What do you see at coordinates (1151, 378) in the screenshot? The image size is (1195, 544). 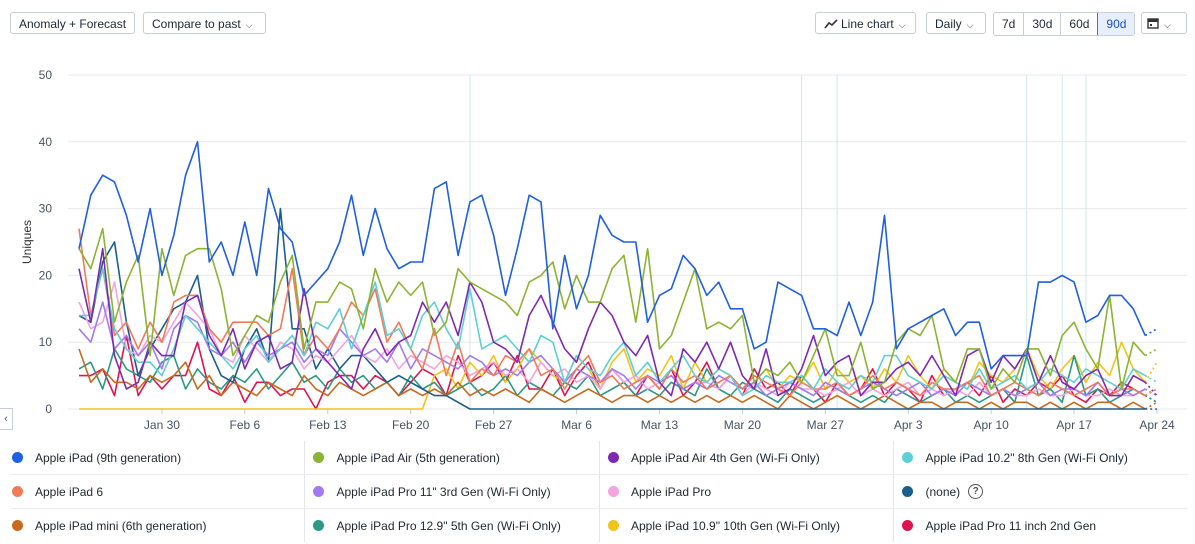 I see `forecast-segment-apple-ipad-10-2-8th-gen-wi-fi-only` at bounding box center [1151, 378].